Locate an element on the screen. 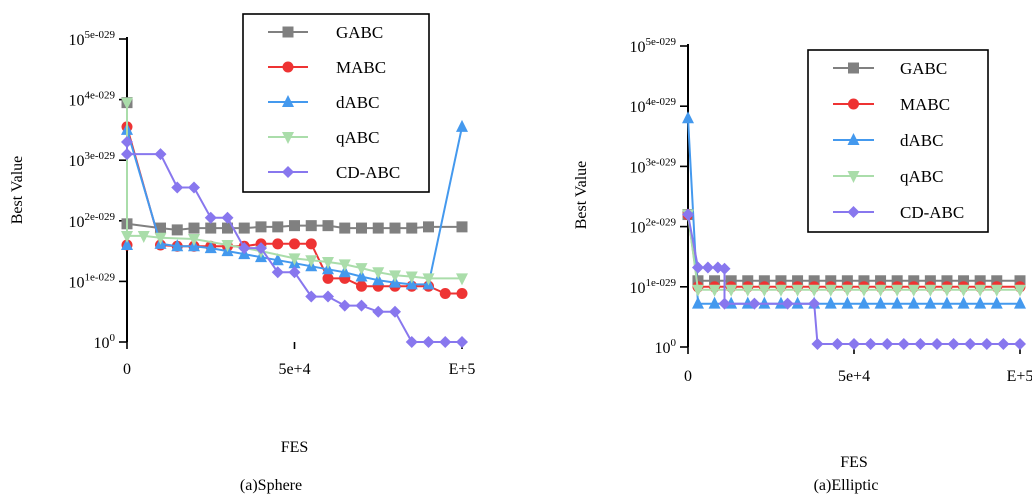 This screenshot has width=1032, height=497. panel-label: (a)Elliptic is located at coordinates (846, 485).